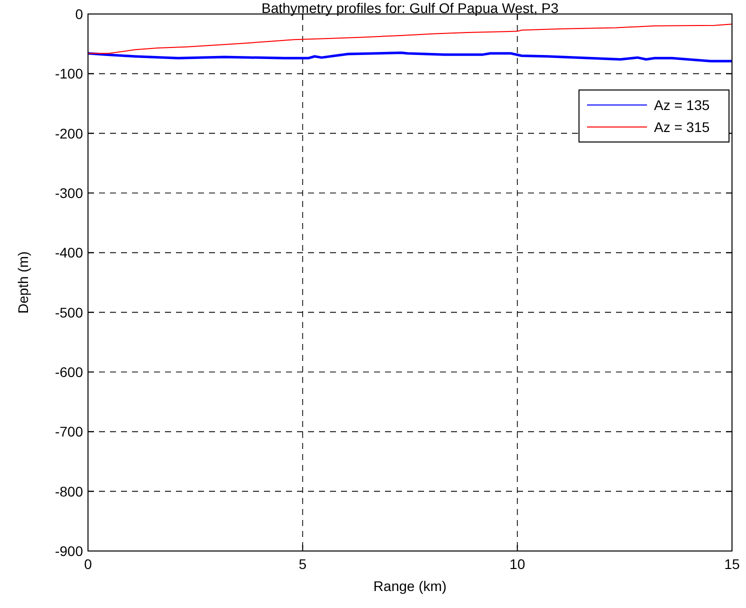 The height and width of the screenshot is (608, 746). Describe the element at coordinates (69, 432) in the screenshot. I see `y-tick-label: -700` at that location.